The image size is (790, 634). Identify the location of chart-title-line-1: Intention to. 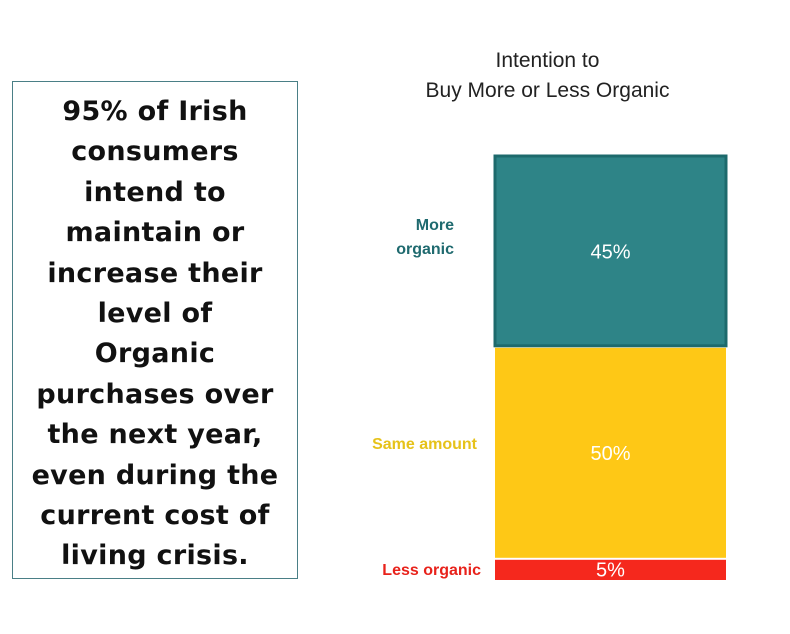
(547, 60).